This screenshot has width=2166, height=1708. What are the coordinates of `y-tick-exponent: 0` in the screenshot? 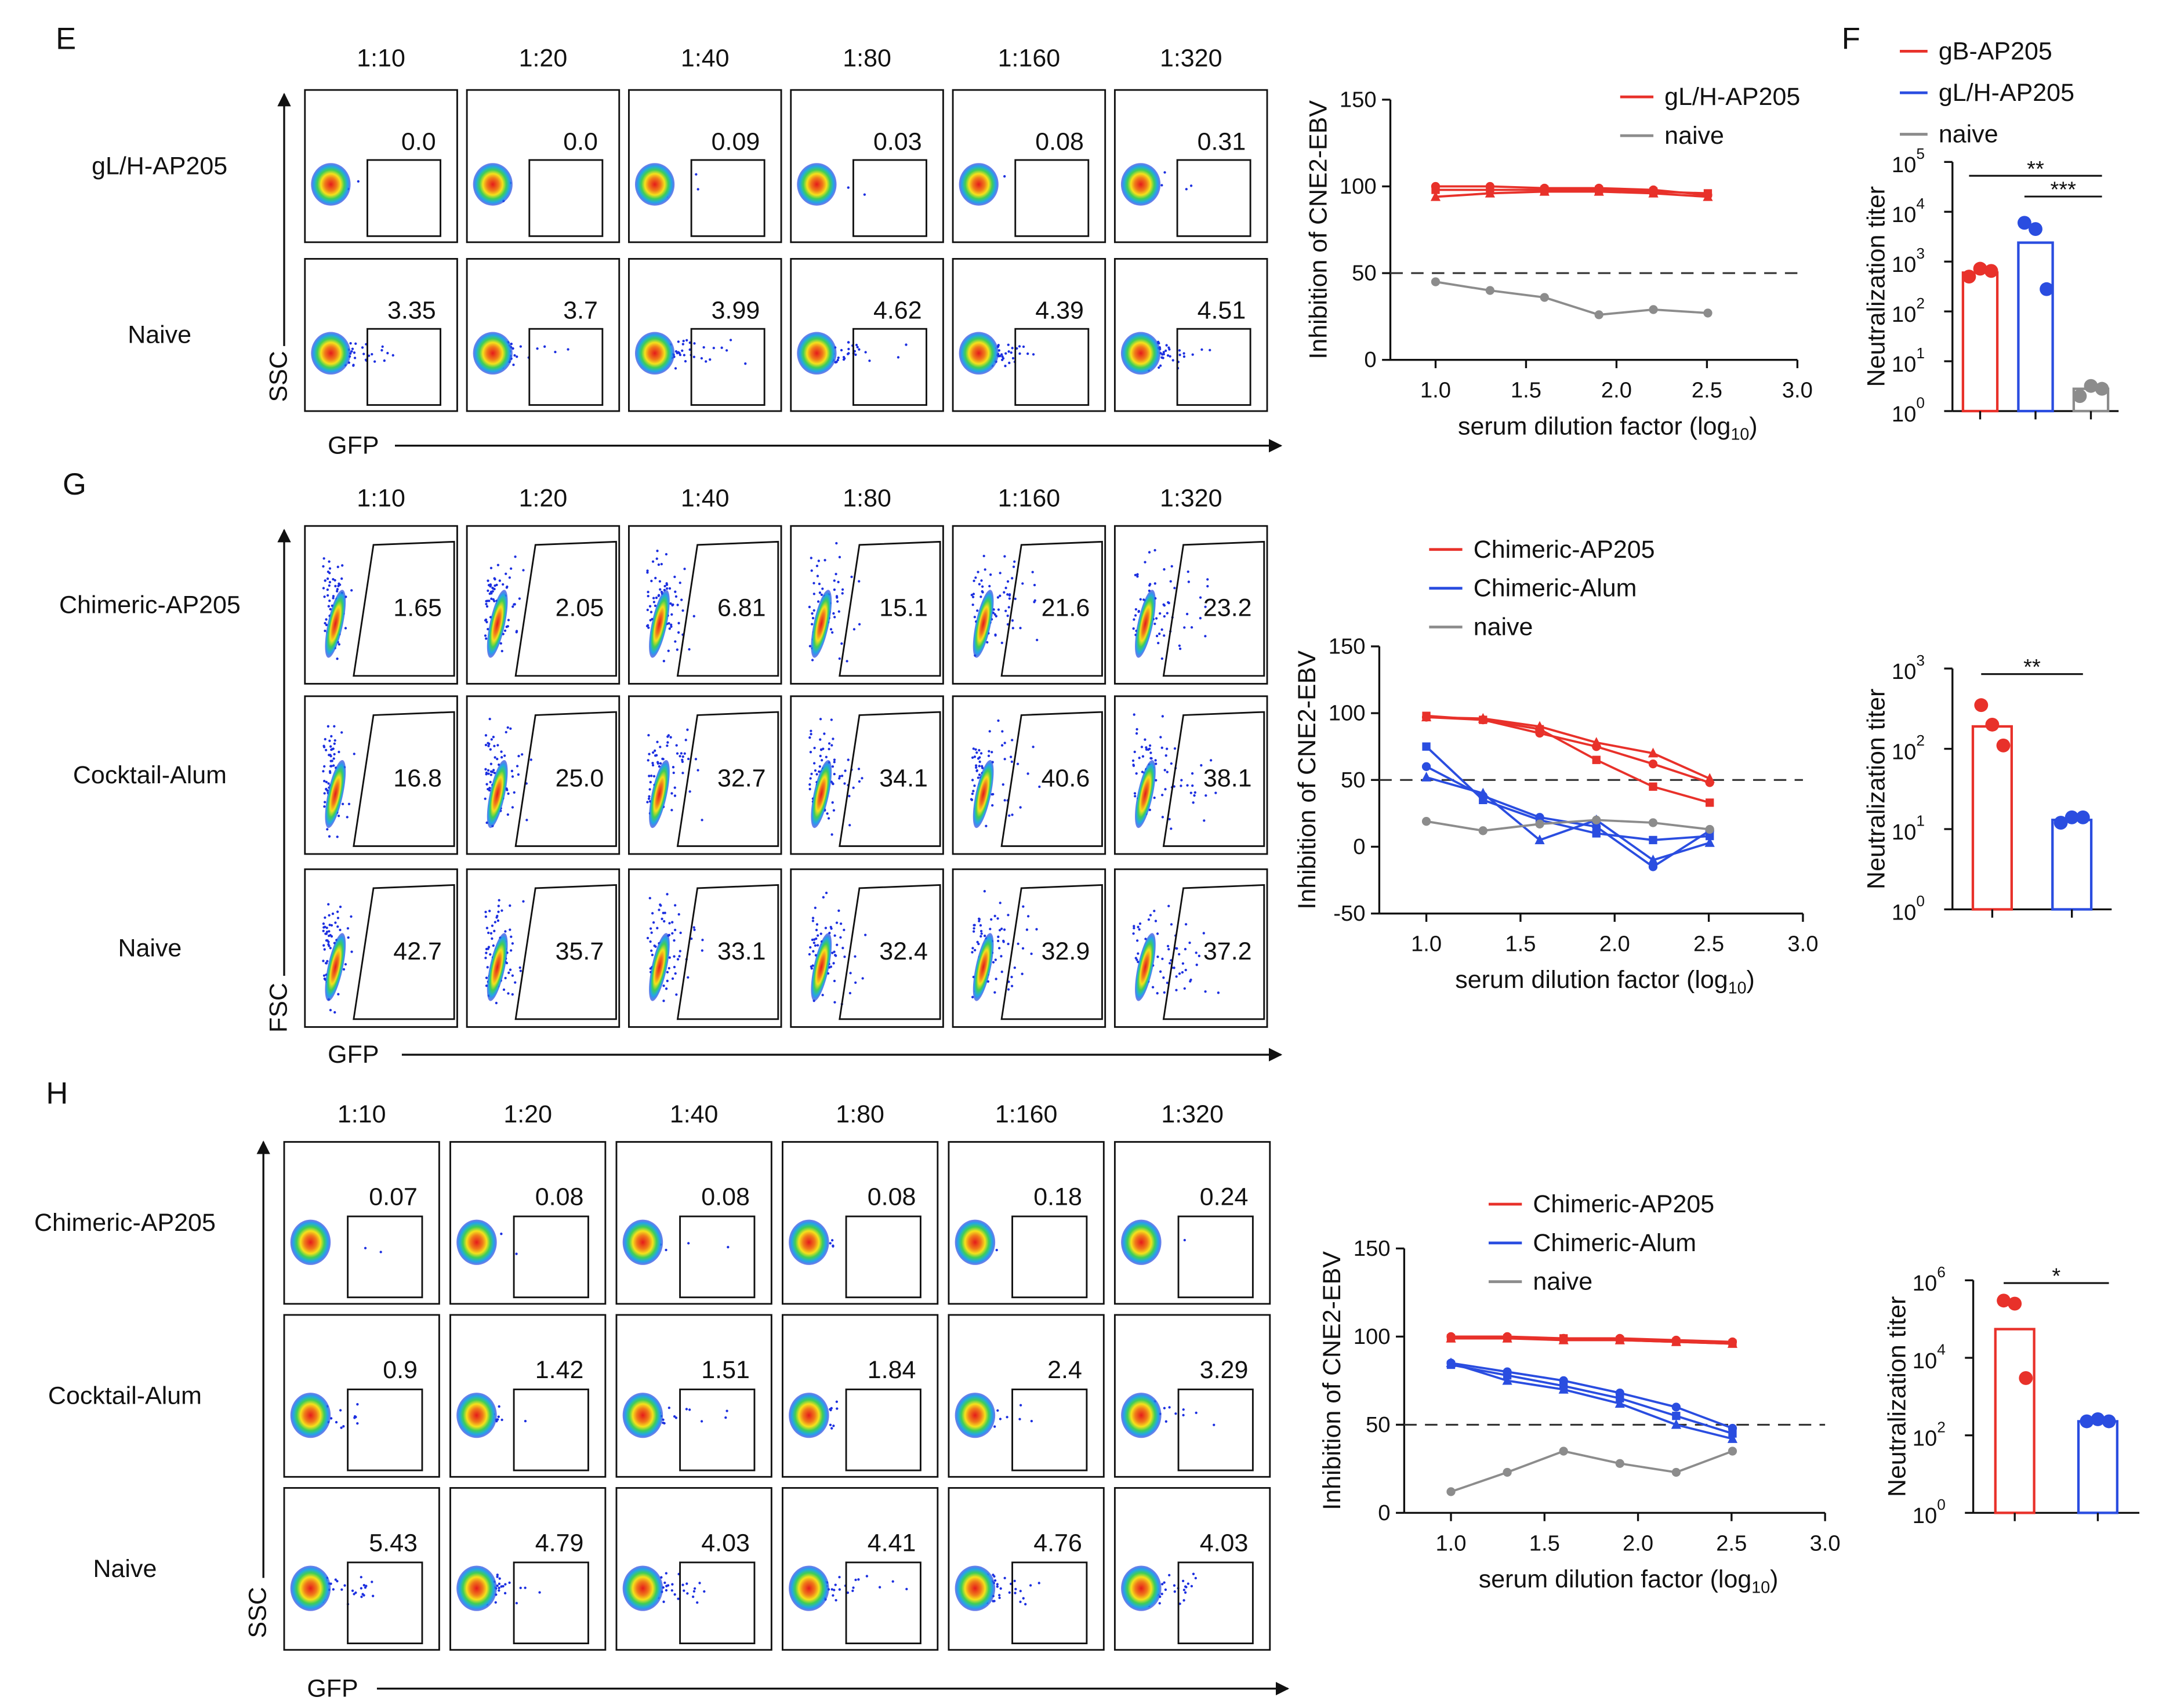 It's located at (1920, 901).